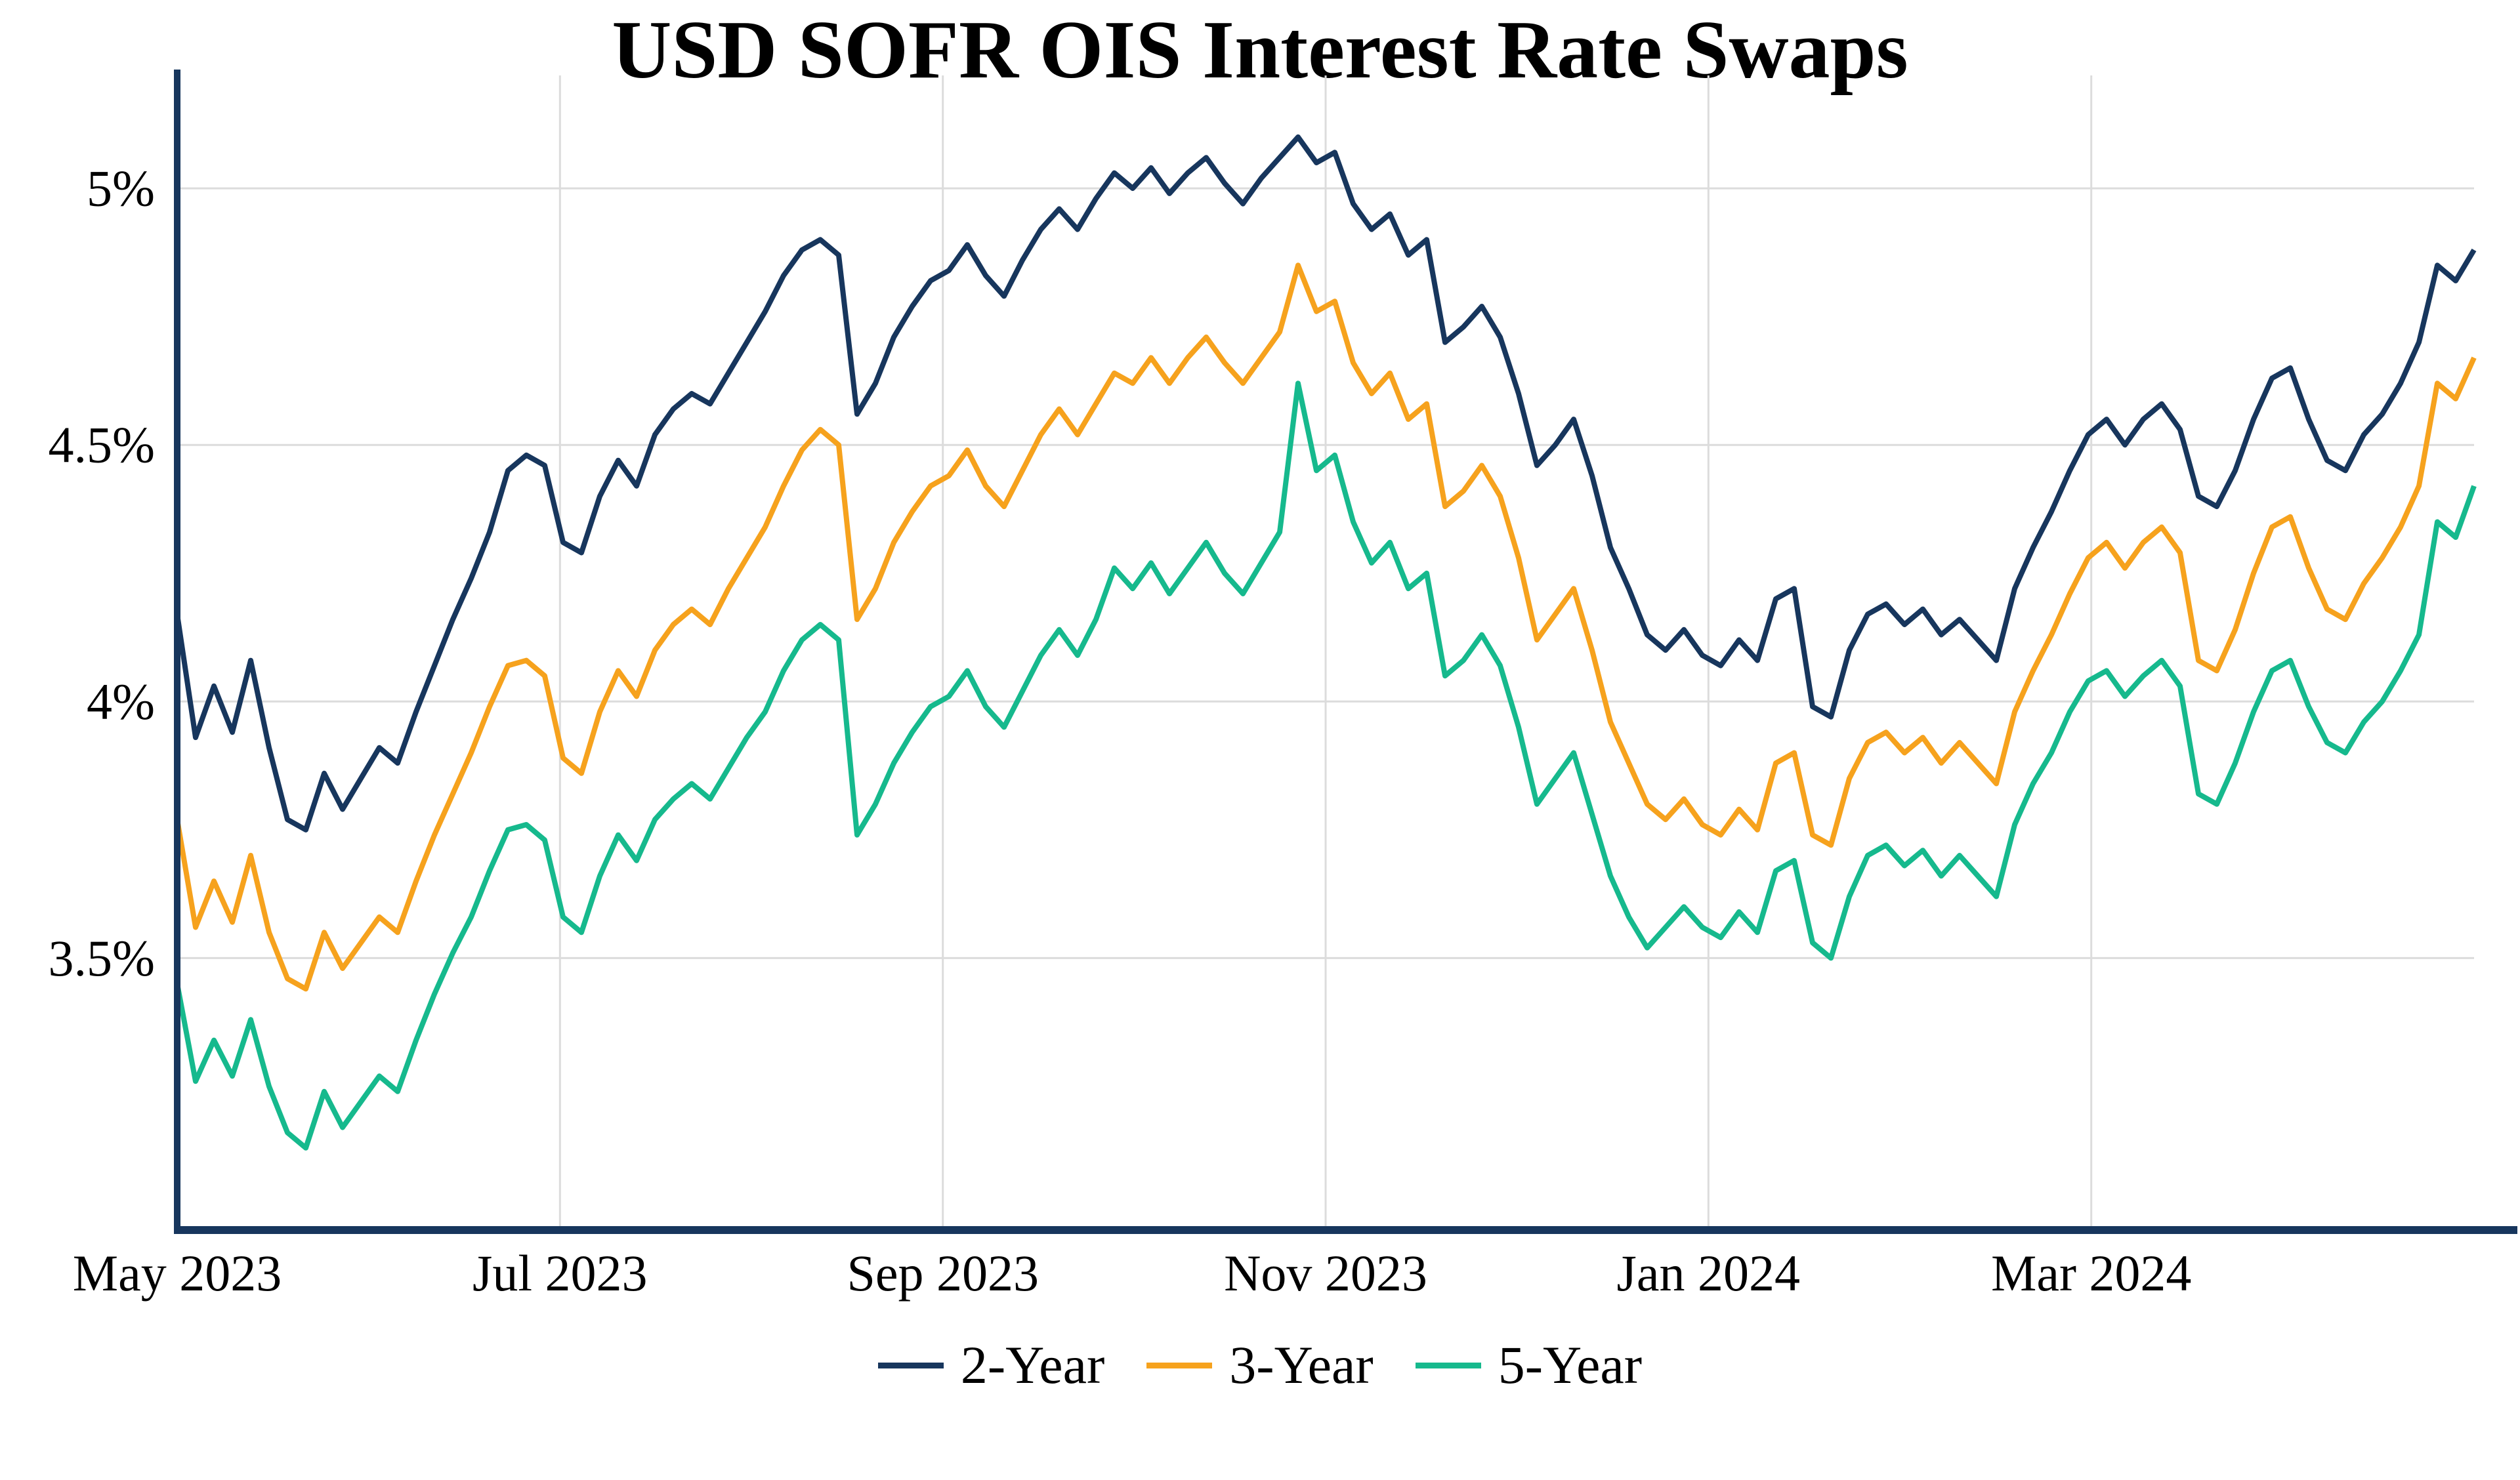 The height and width of the screenshot is (1480, 2520). What do you see at coordinates (1260, 50) in the screenshot?
I see `chart-title: USD SOFR OIS Interest Rate Swaps` at bounding box center [1260, 50].